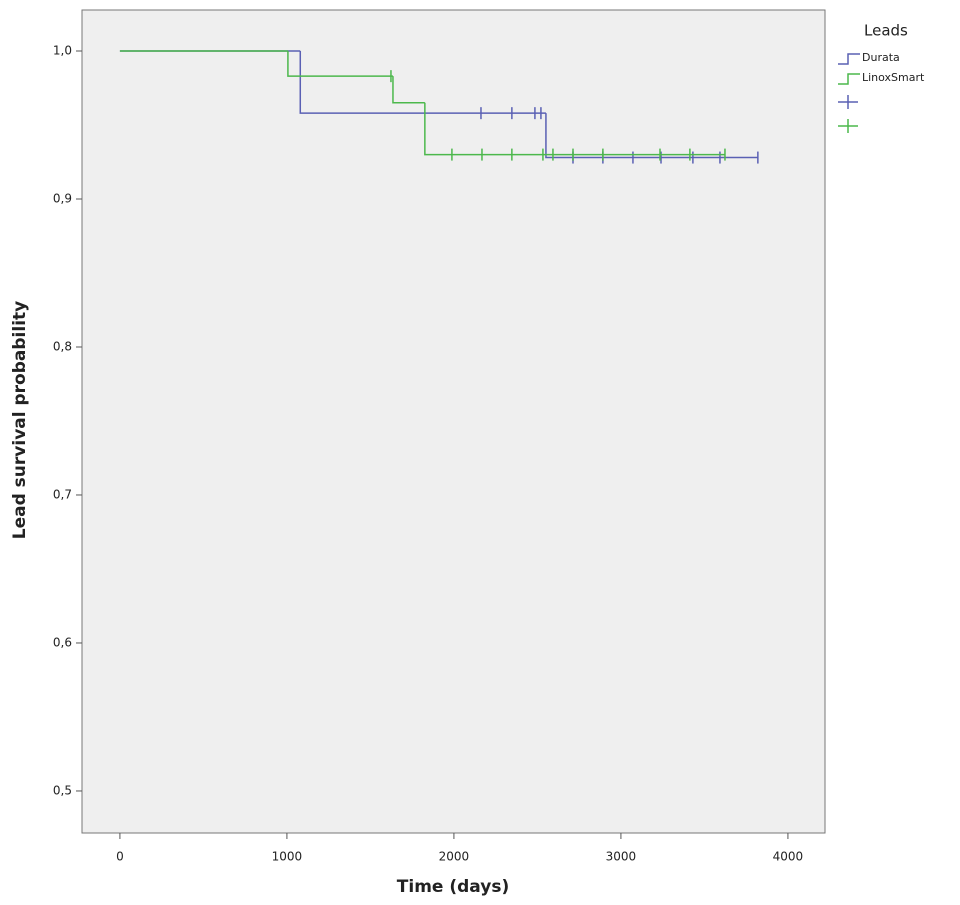 This screenshot has height=905, width=960. I want to click on x-tick-label: 4000, so click(788, 857).